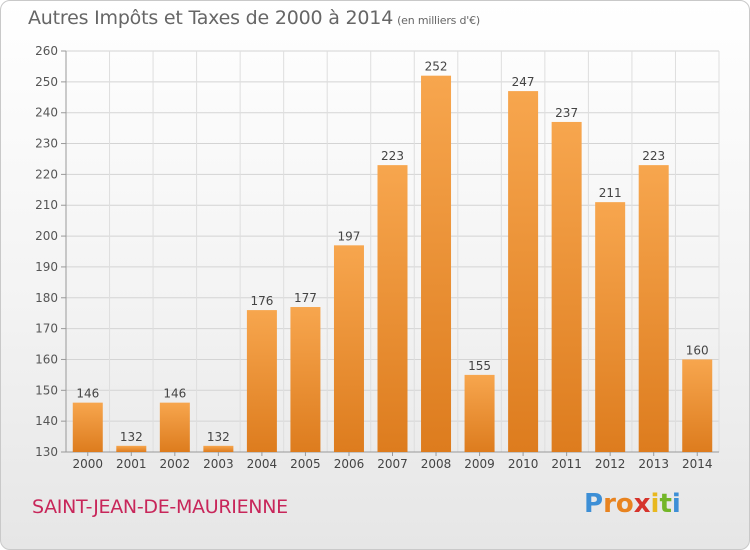  What do you see at coordinates (46, 390) in the screenshot?
I see `y-tick-label: 150` at bounding box center [46, 390].